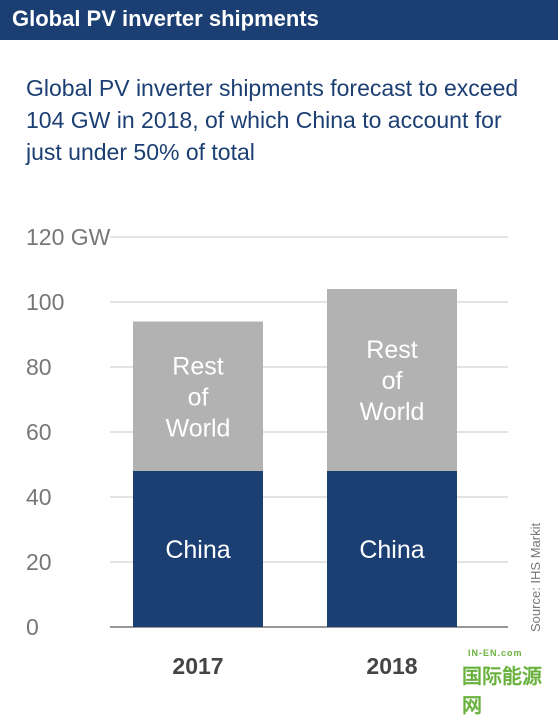 This screenshot has height=718, width=558. What do you see at coordinates (39, 497) in the screenshot?
I see `y-tick-label: 40` at bounding box center [39, 497].